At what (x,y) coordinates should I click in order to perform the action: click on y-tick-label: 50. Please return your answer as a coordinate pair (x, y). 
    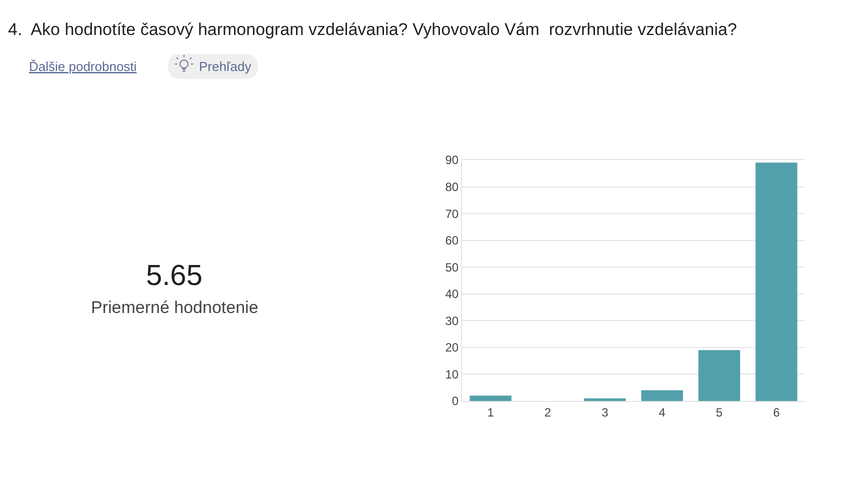
    Looking at the image, I should click on (452, 267).